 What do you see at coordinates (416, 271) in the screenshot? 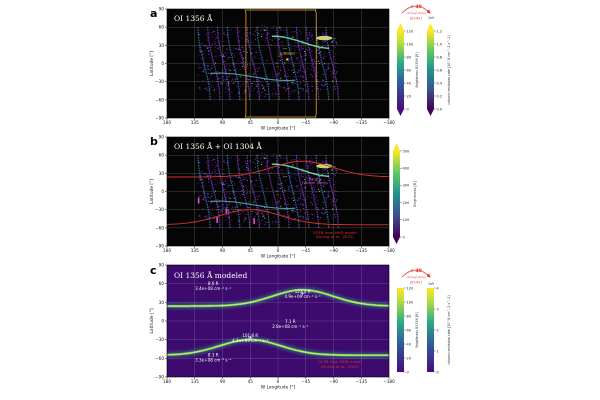
I see `conversion-factor-c: × 40` at bounding box center [416, 271].